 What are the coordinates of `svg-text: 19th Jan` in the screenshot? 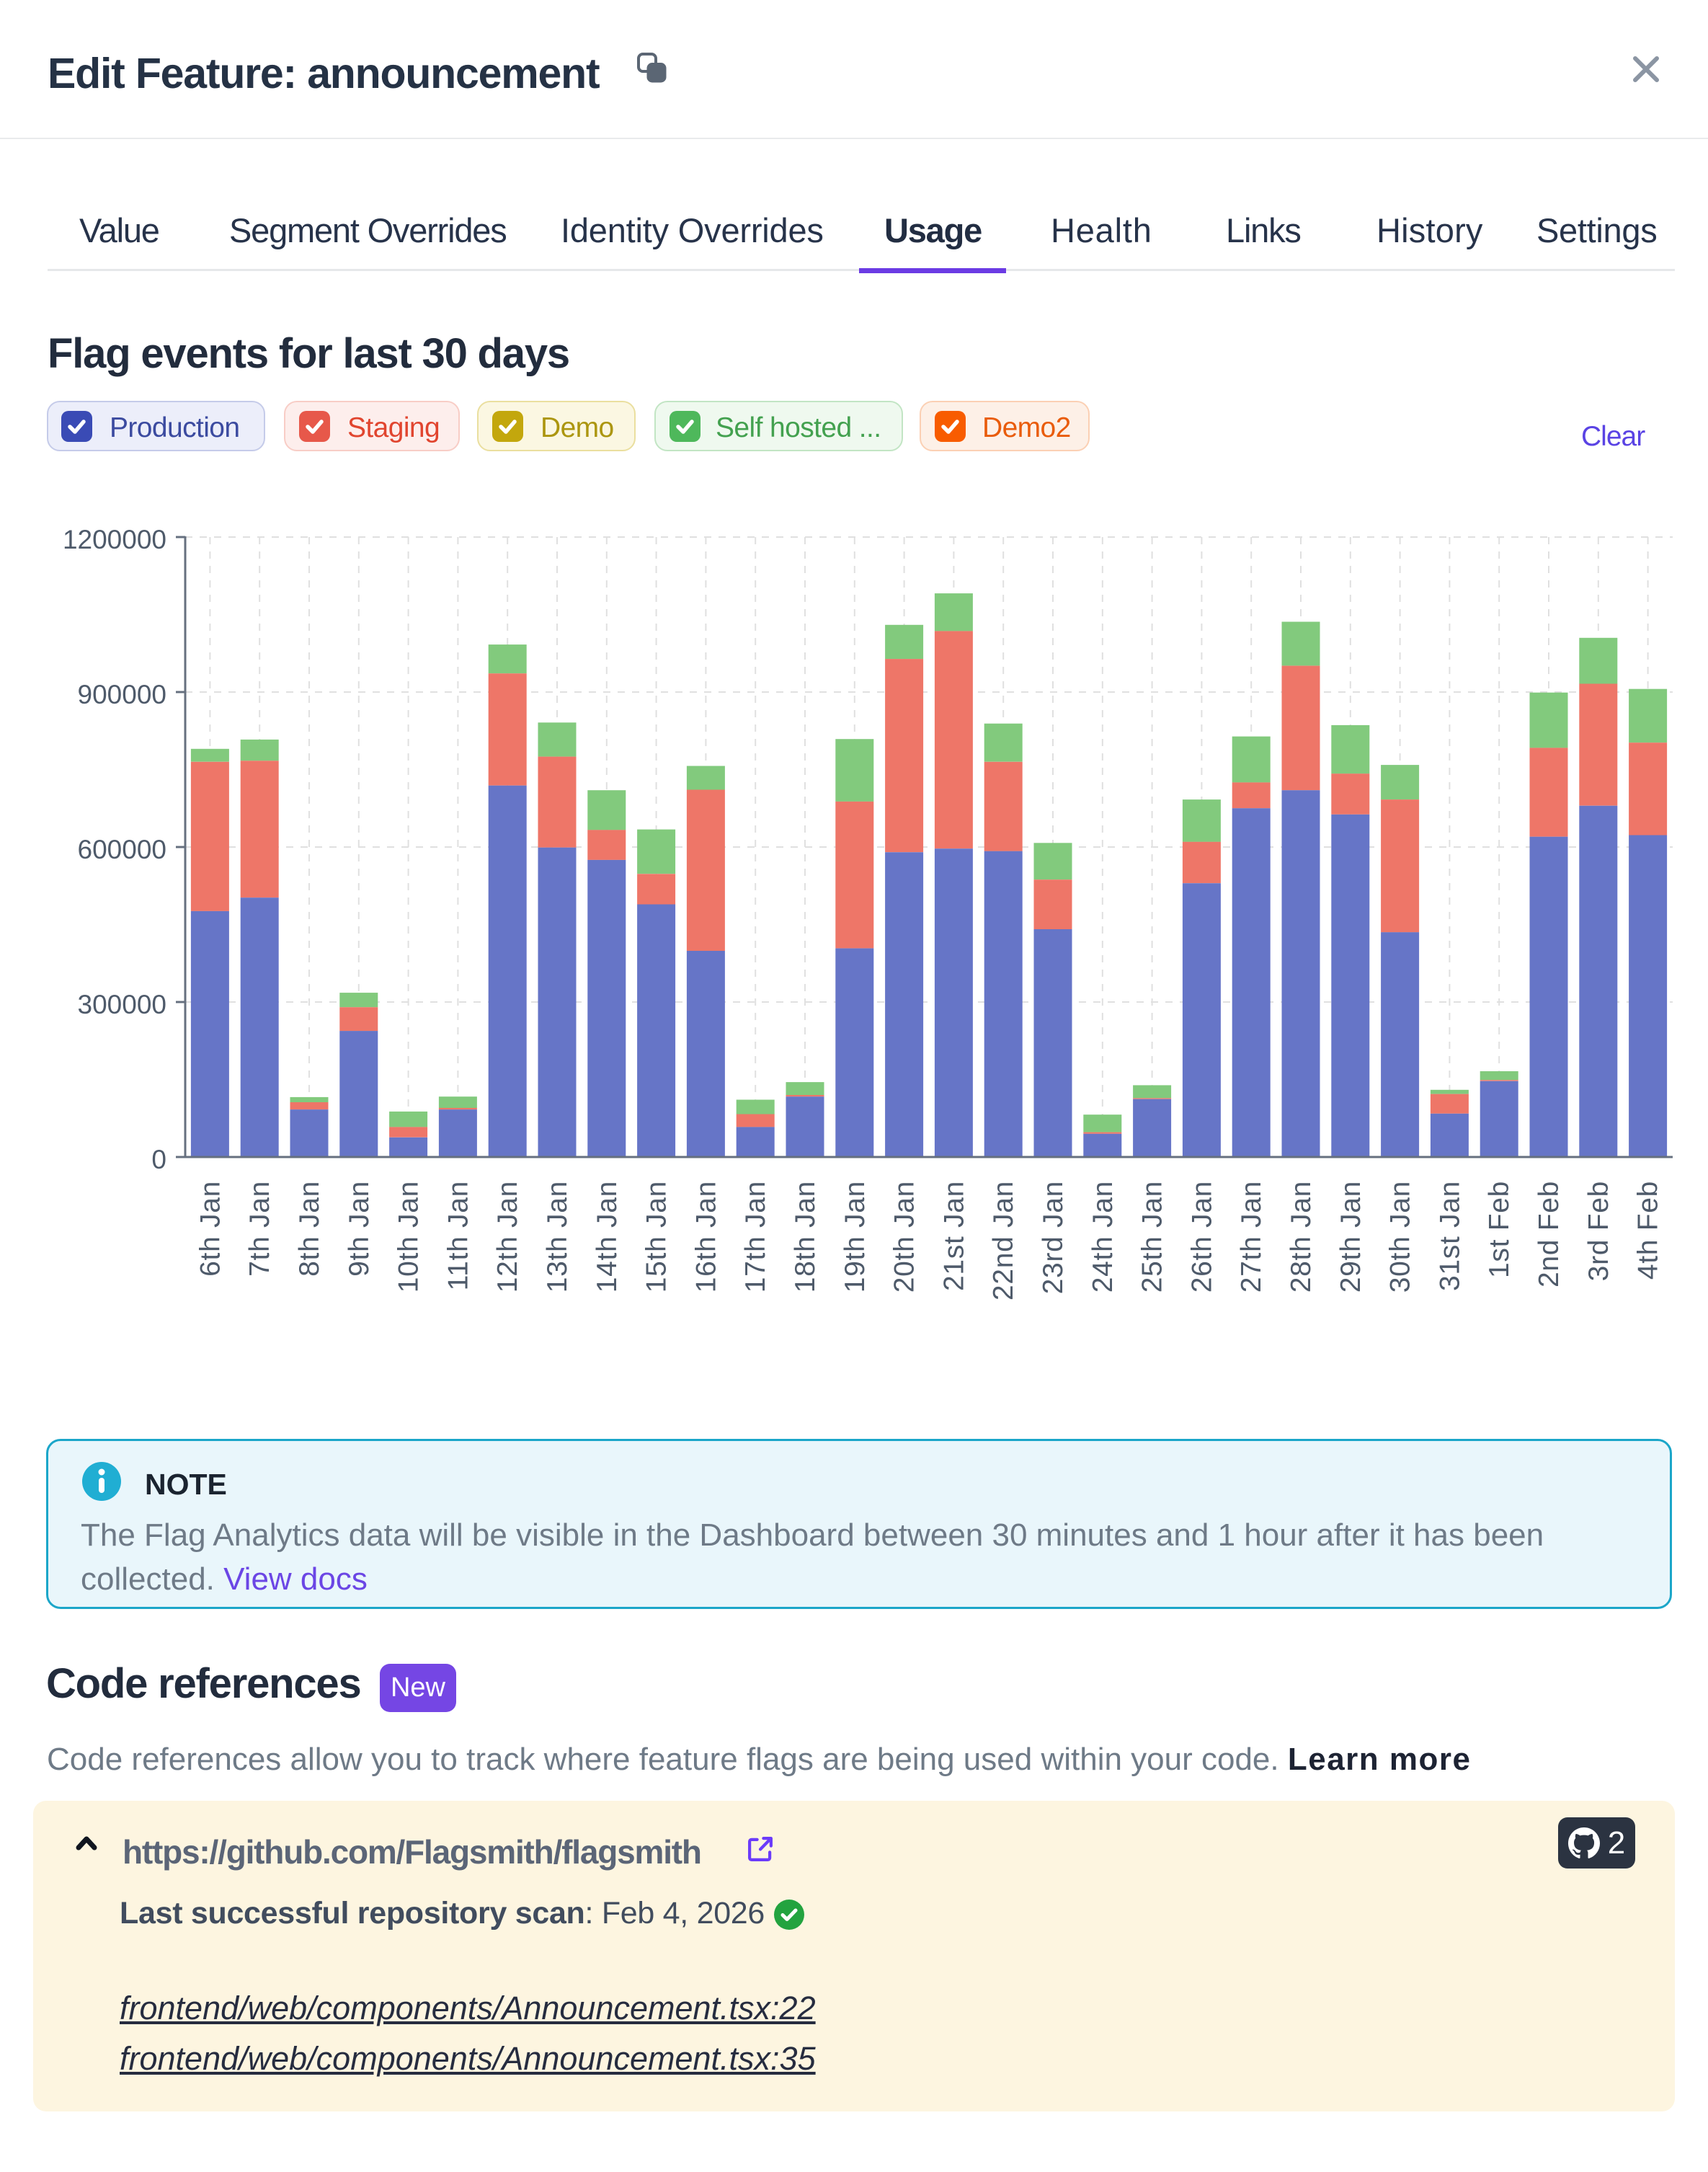 It's located at (855, 1237).